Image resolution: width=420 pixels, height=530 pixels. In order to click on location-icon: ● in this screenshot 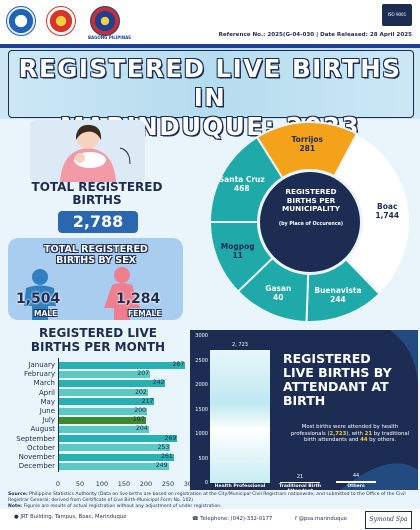, I will do `click(17, 517)`.